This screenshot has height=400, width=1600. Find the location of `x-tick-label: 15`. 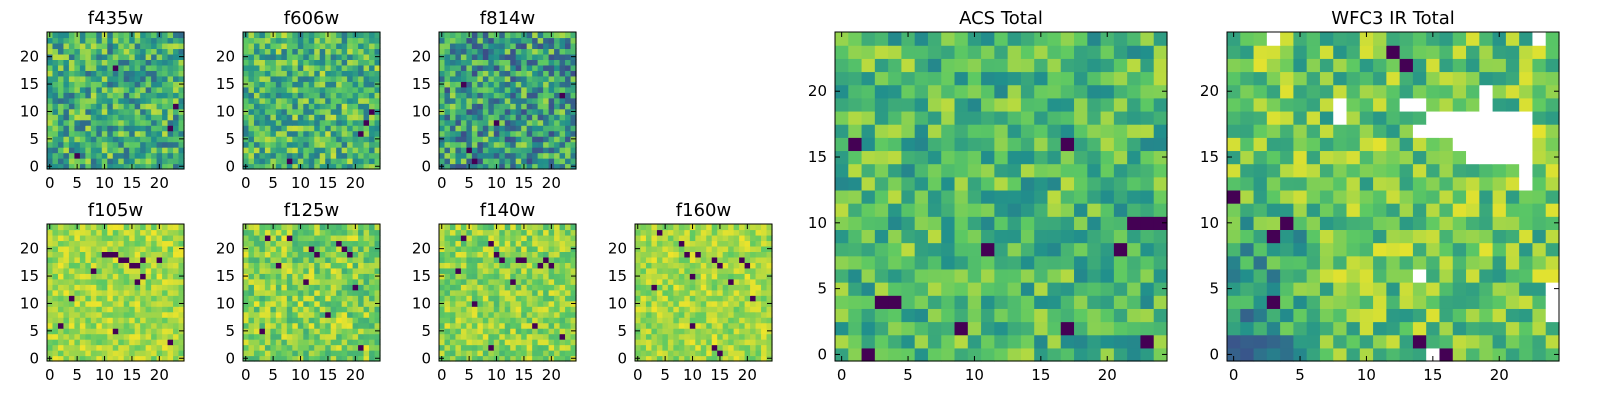

x-tick-label: 15 is located at coordinates (131, 375).